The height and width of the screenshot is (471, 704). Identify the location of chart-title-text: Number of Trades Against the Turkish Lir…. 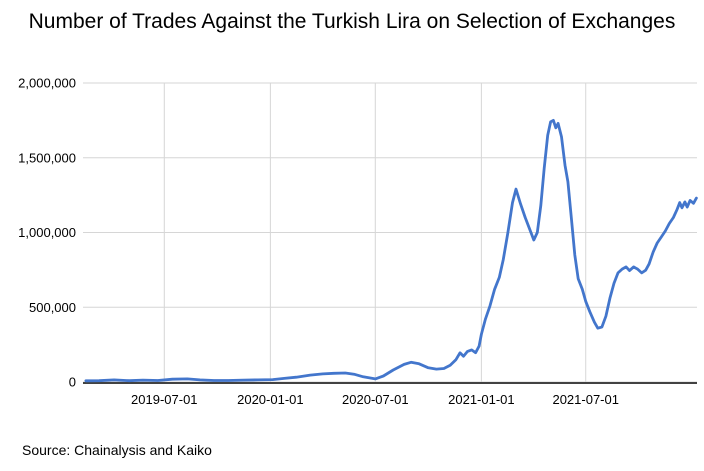
(352, 21).